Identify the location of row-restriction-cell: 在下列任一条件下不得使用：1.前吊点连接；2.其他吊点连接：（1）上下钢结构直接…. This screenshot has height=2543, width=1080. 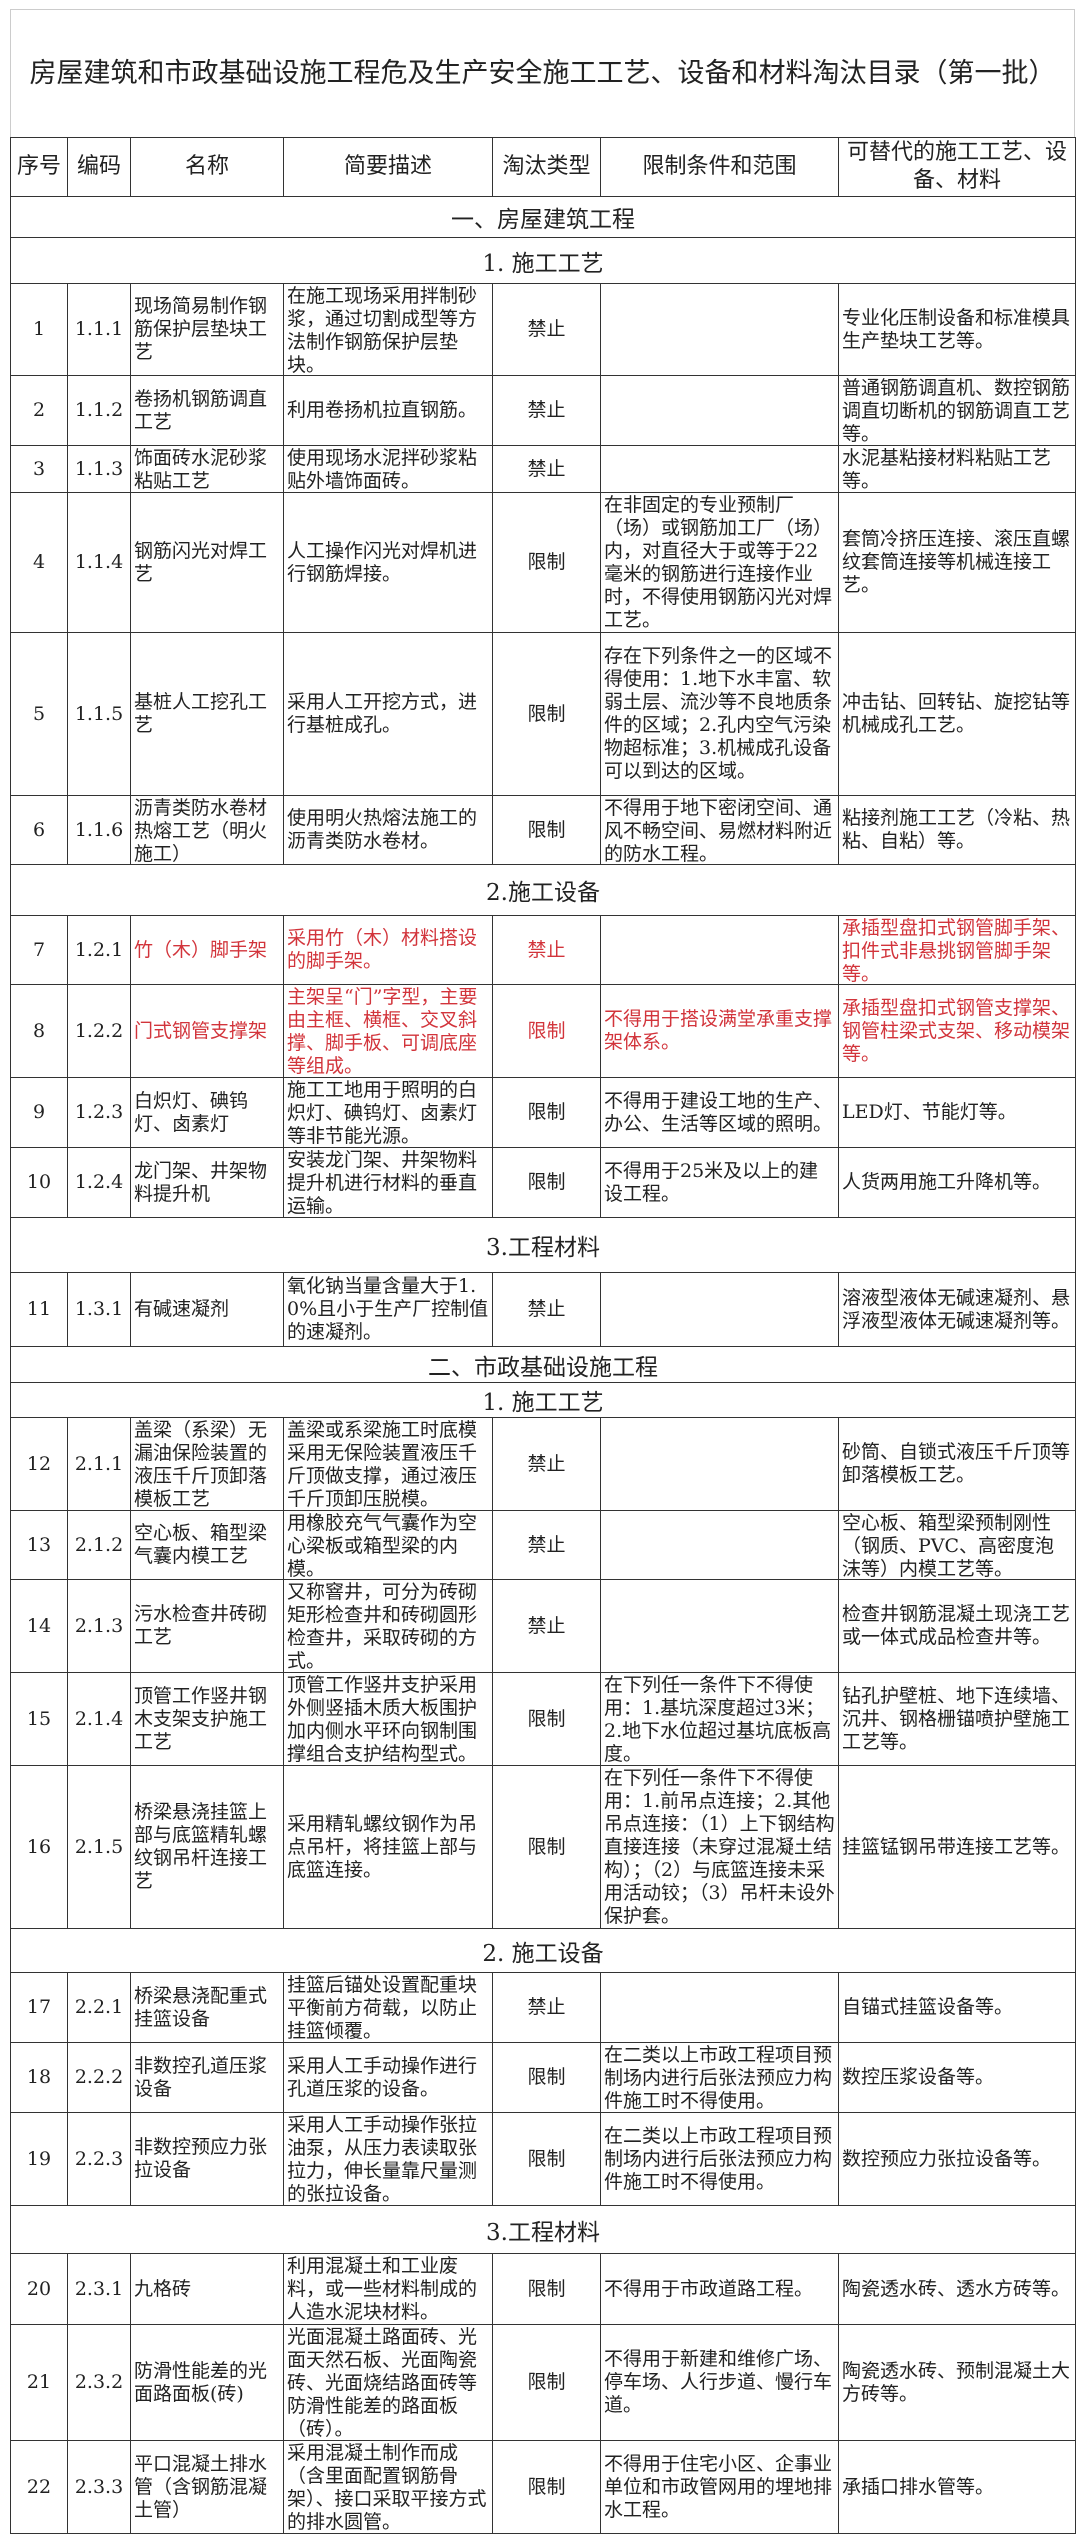
(719, 1847).